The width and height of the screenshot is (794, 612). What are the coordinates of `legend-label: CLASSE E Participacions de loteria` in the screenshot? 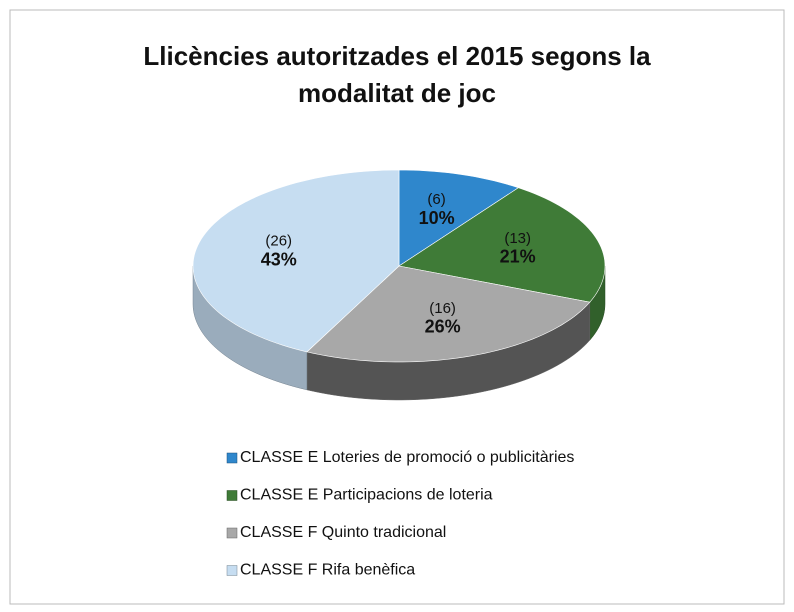 It's located at (366, 495).